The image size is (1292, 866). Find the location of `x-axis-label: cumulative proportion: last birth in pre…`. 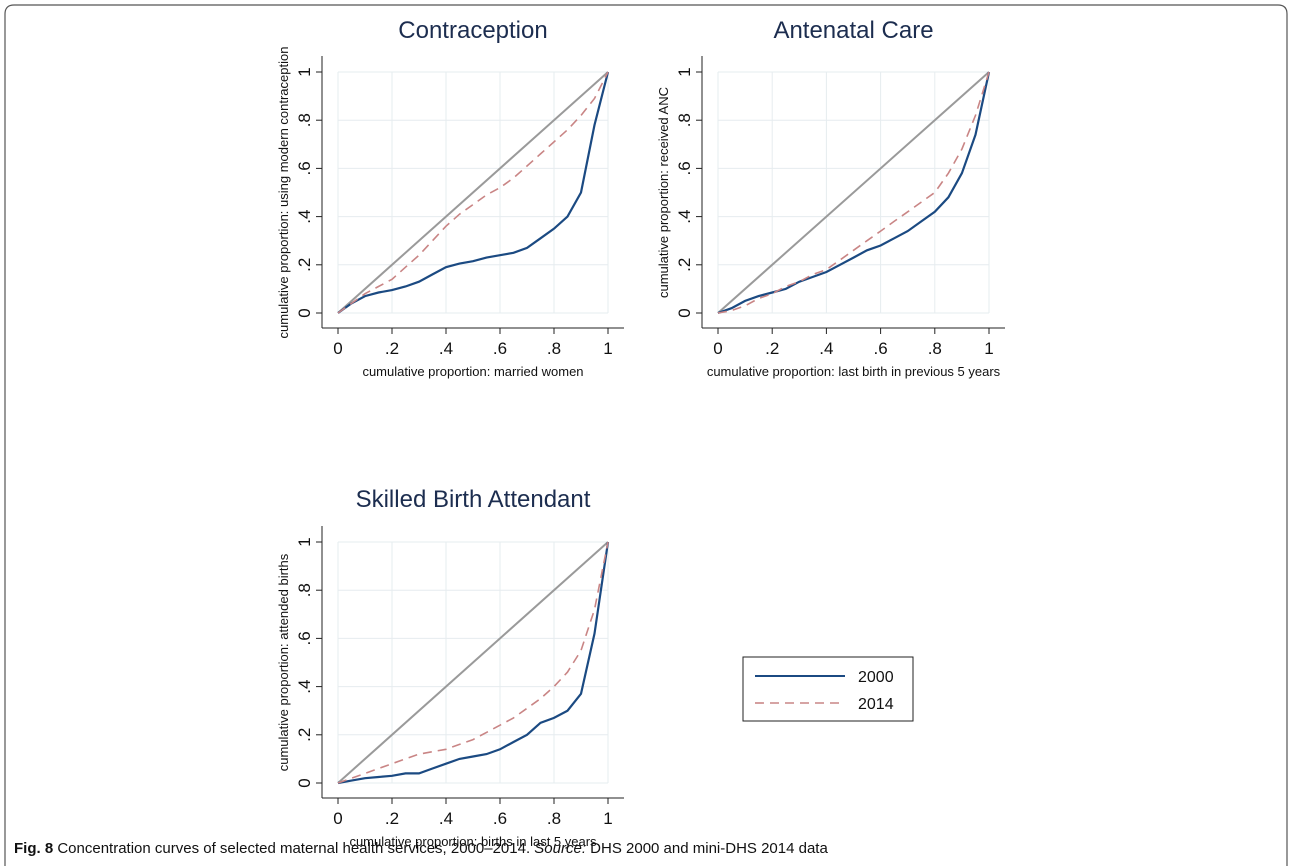

x-axis-label: cumulative proportion: last birth in pre… is located at coordinates (854, 371).